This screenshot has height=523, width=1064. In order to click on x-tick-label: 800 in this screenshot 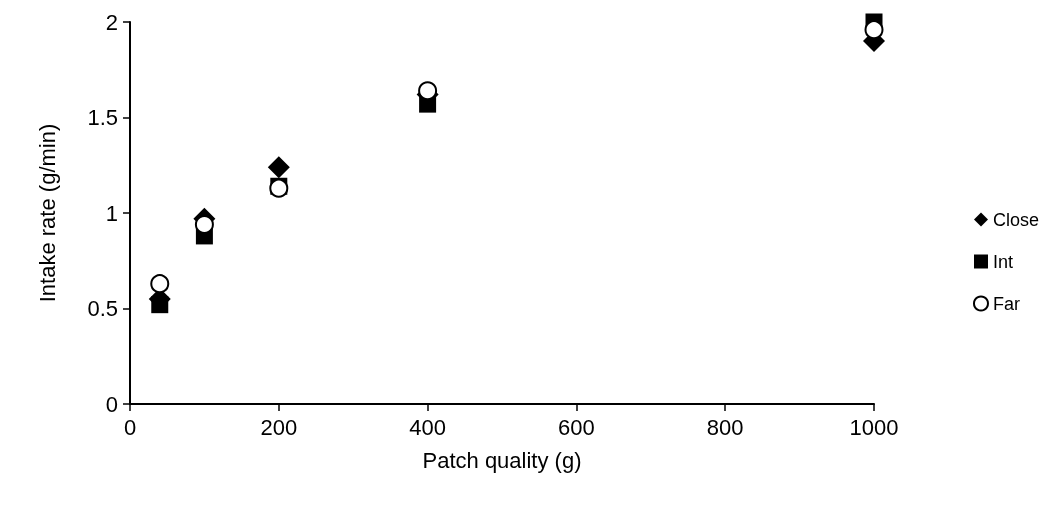, I will do `click(725, 427)`.